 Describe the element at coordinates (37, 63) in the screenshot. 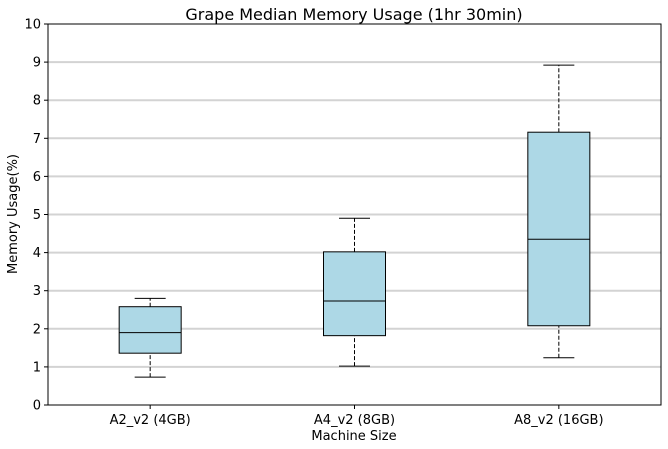

I see `y-tick-label-9: 9` at that location.